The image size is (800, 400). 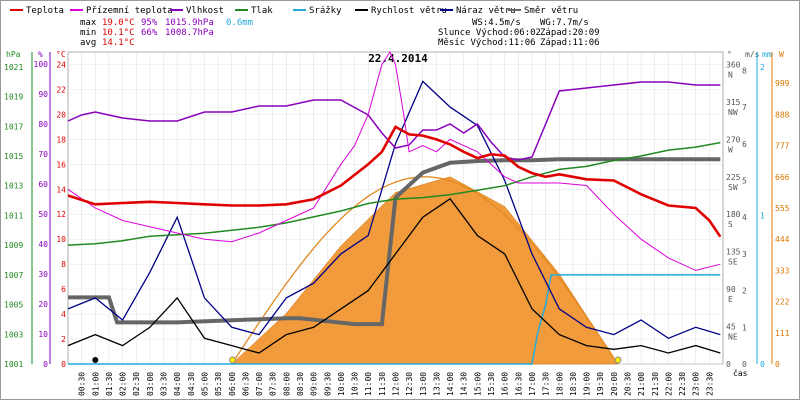 What do you see at coordinates (668, 384) in the screenshot?
I see `axis-tick-time: 22:00` at bounding box center [668, 384].